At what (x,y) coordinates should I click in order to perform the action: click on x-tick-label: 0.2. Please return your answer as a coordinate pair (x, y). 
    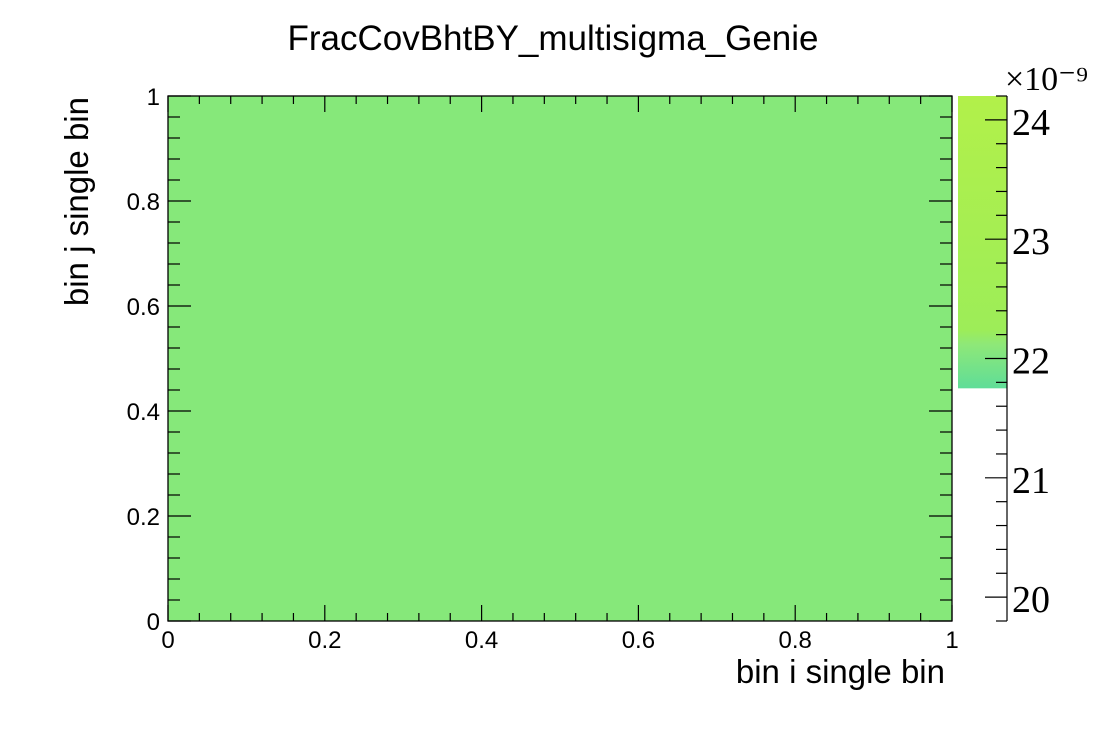
    Looking at the image, I should click on (324, 640).